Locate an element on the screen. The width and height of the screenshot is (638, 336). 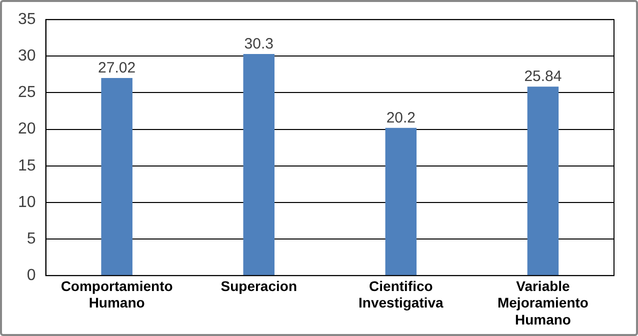
x-tick-label: Comportamiento Humano is located at coordinates (116, 294).